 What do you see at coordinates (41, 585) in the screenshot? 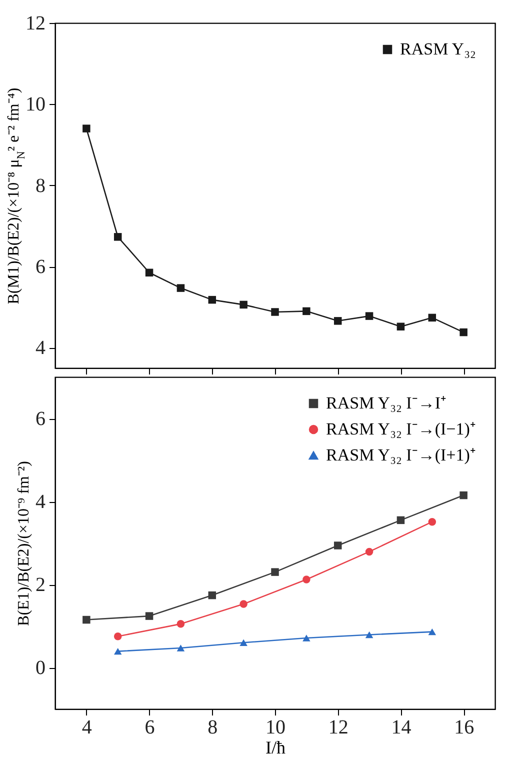
I see `y-tick-label: 2` at bounding box center [41, 585].